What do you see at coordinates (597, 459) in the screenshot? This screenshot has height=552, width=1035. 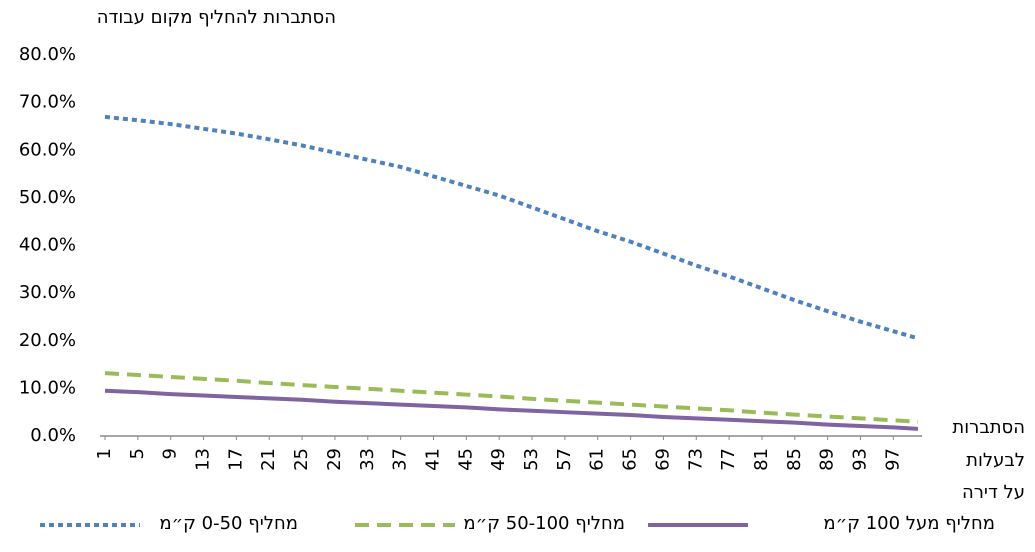 I see `x-tick-label: 61` at bounding box center [597, 459].